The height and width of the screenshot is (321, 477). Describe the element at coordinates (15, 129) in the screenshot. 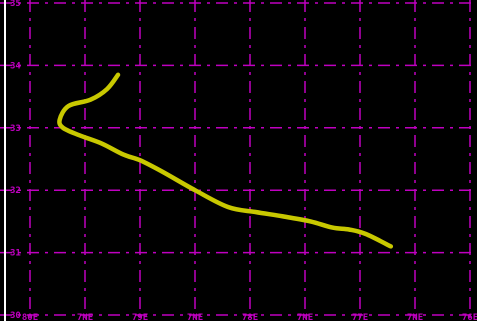

I see `y-tick-label: 33` at that location.